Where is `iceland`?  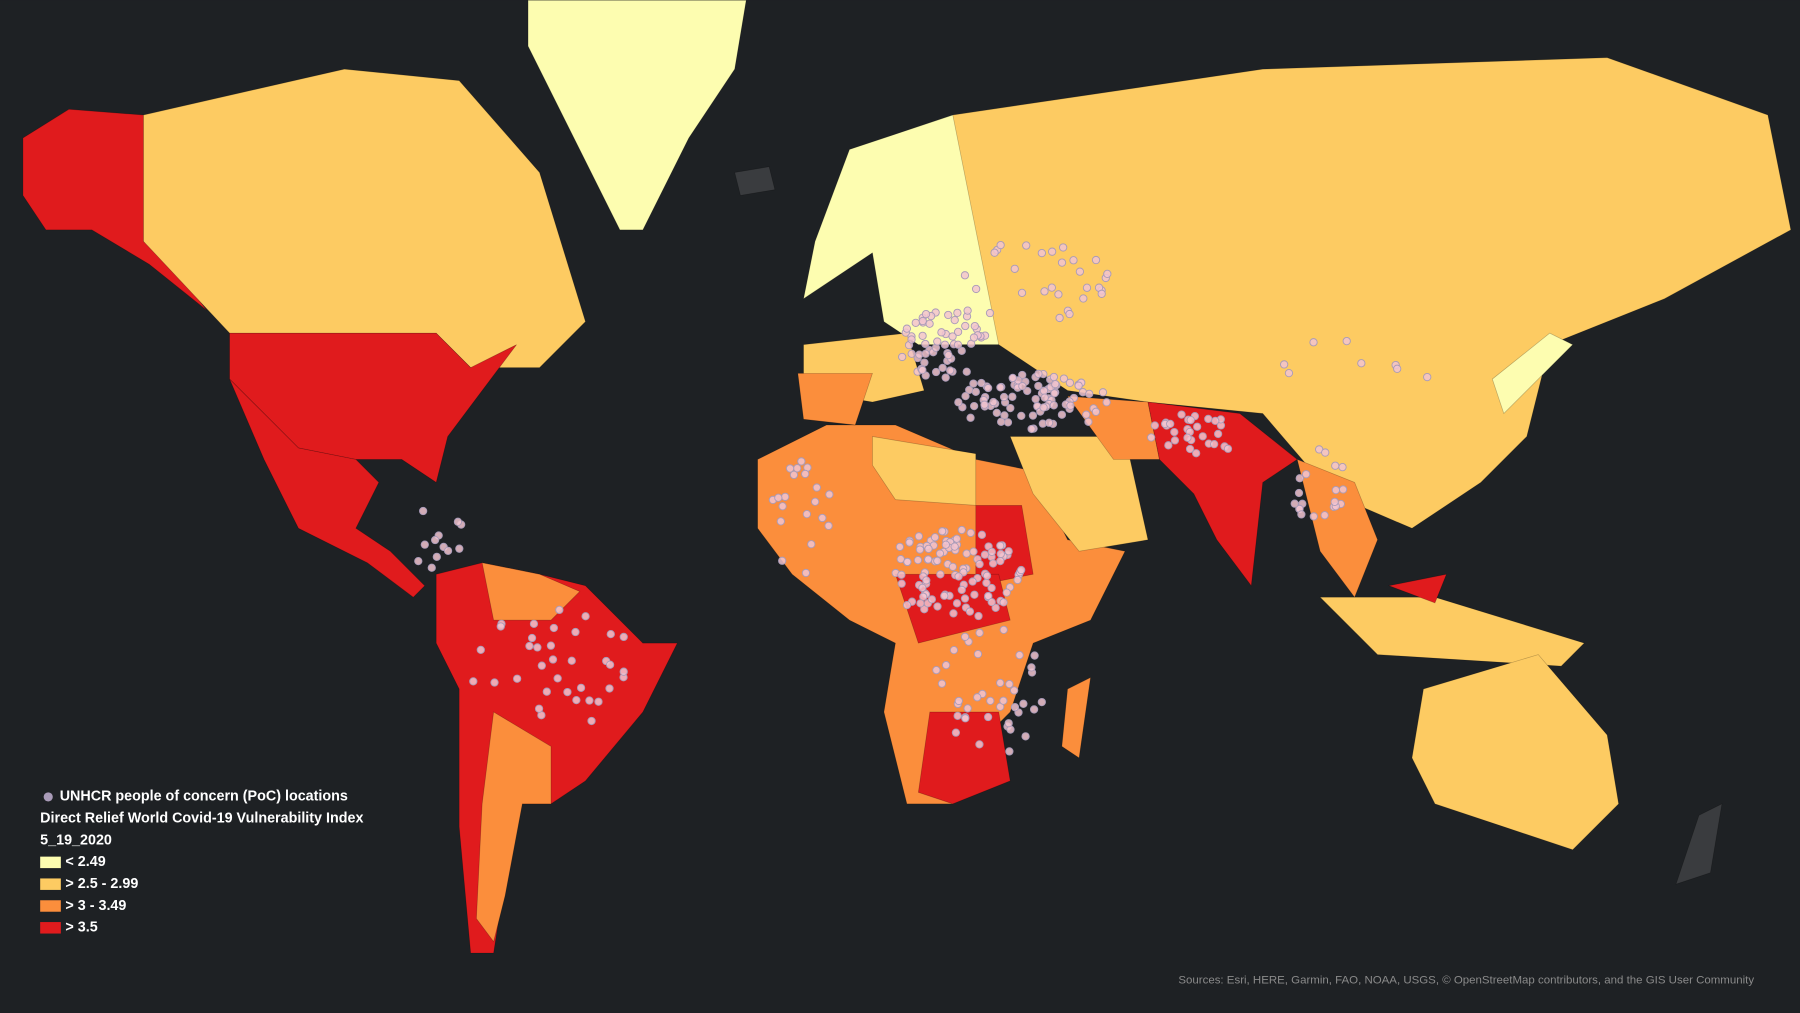 iceland is located at coordinates (755, 181).